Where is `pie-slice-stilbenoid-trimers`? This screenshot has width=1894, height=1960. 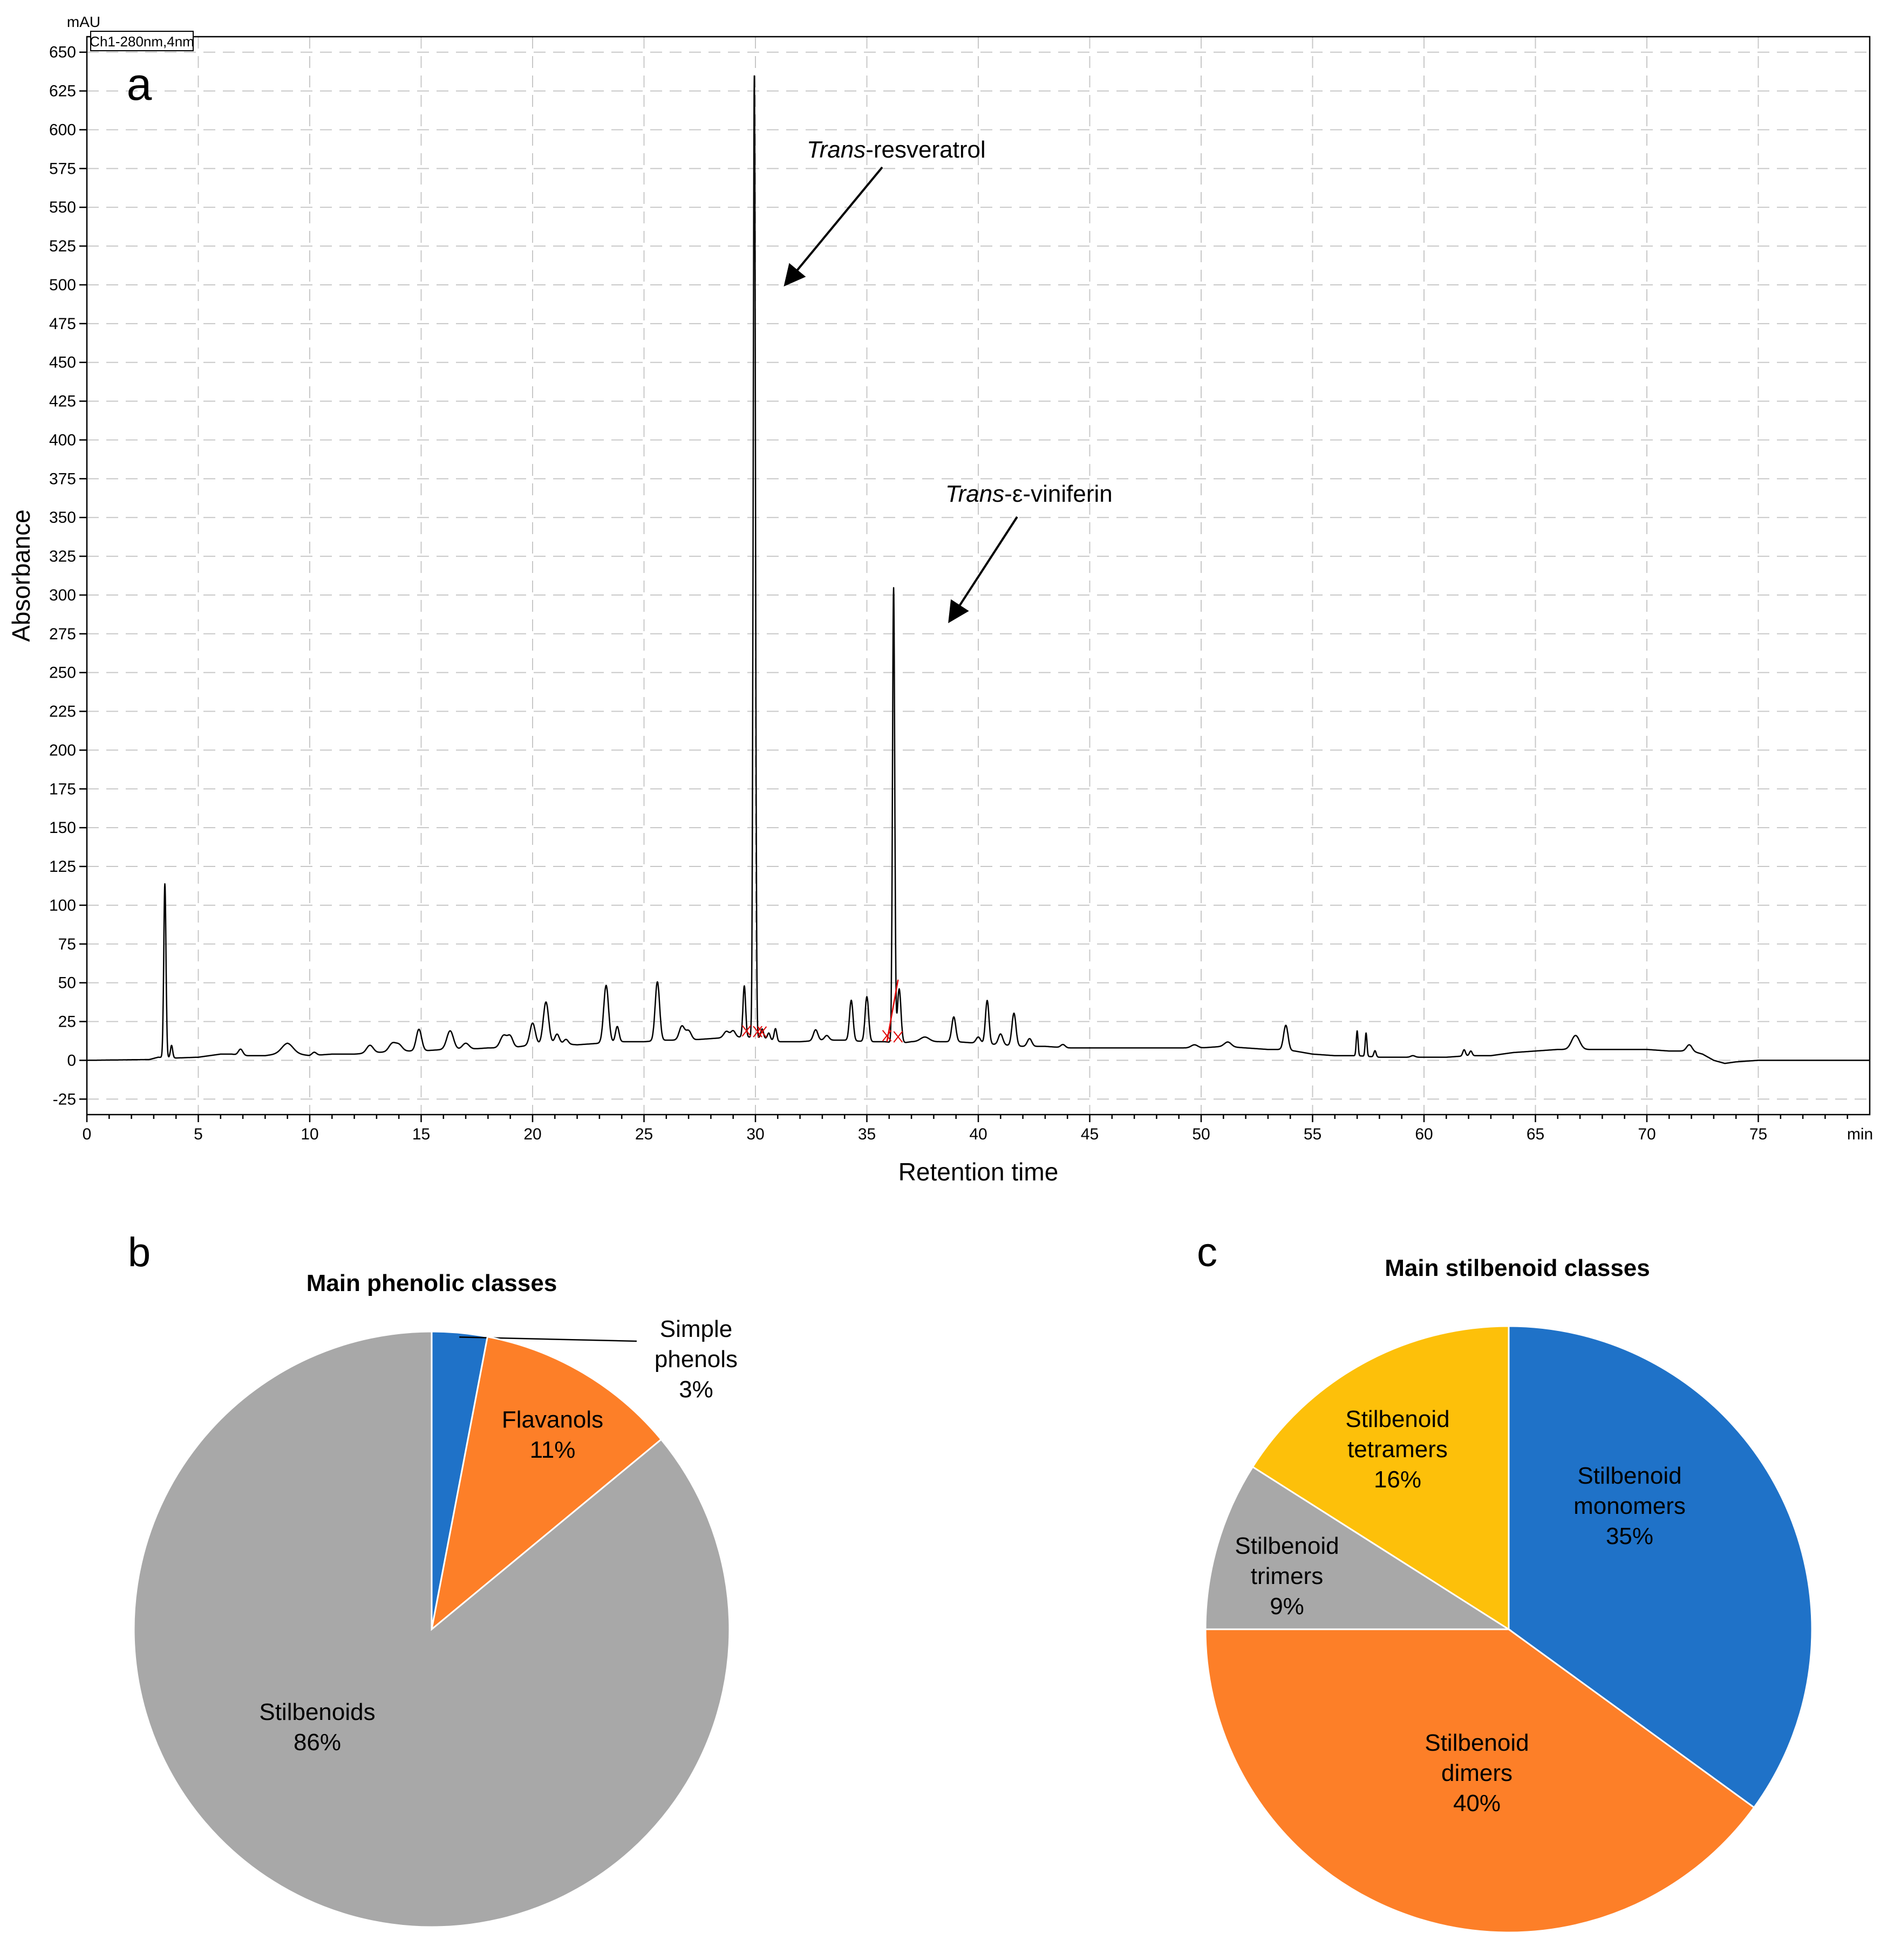
pie-slice-stilbenoid-trimers is located at coordinates (1358, 1547).